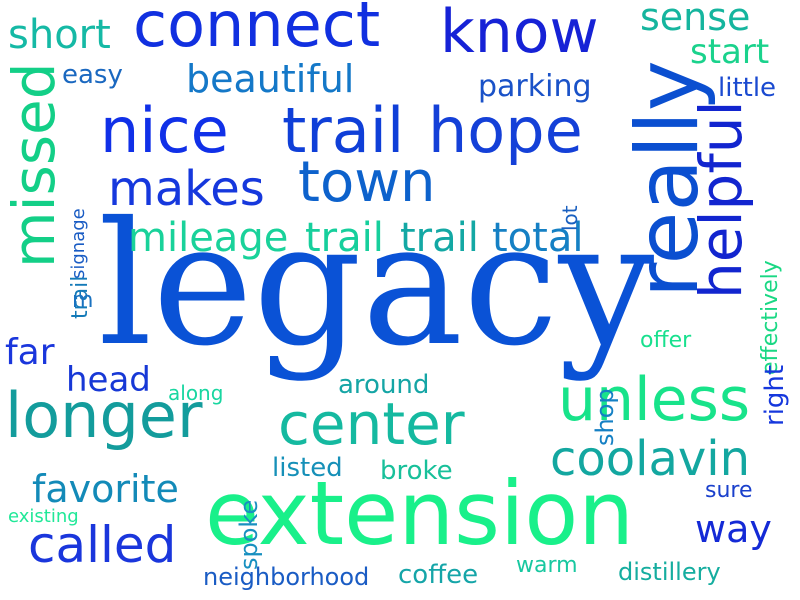 The height and width of the screenshot is (600, 800). I want to click on word-coolavin-15: coolavin, so click(650, 459).